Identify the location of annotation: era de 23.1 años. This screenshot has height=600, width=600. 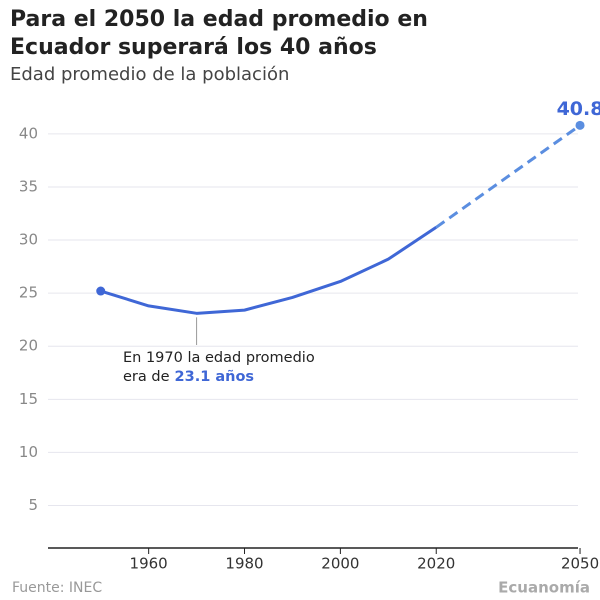
(188, 377).